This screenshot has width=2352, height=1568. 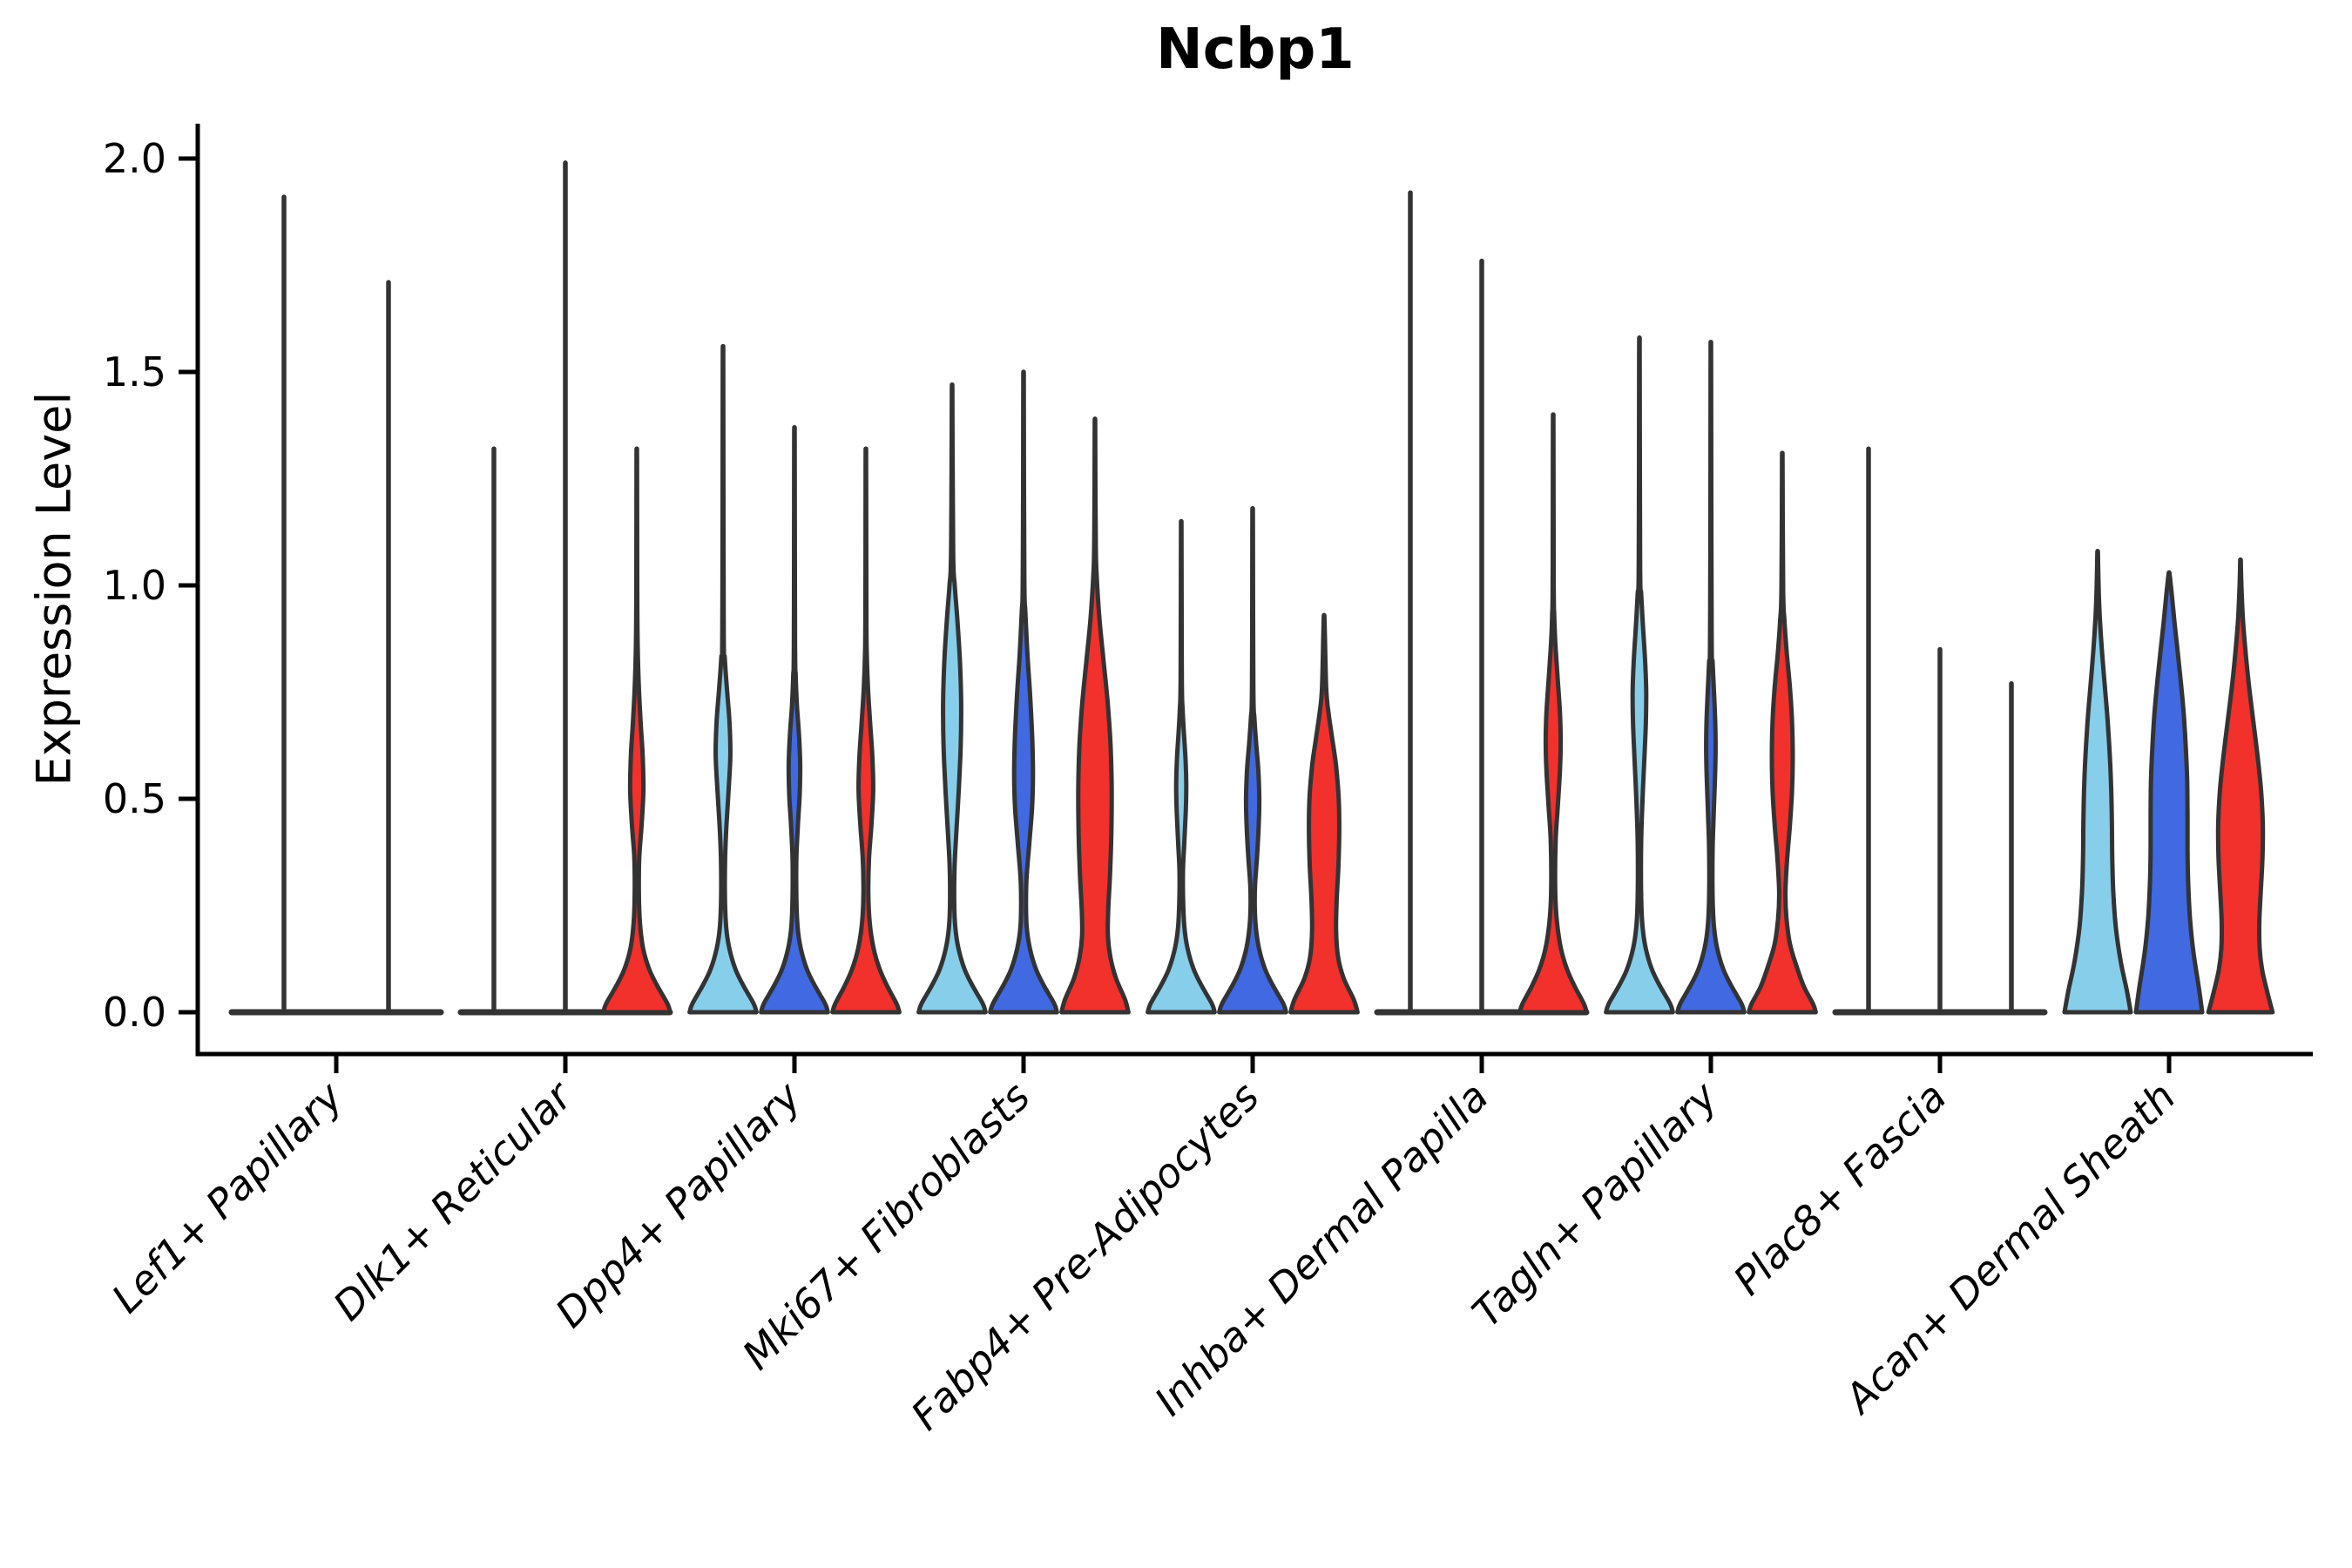 I want to click on x-tick-label: Plac8+ Fascia, so click(x=1839, y=1188).